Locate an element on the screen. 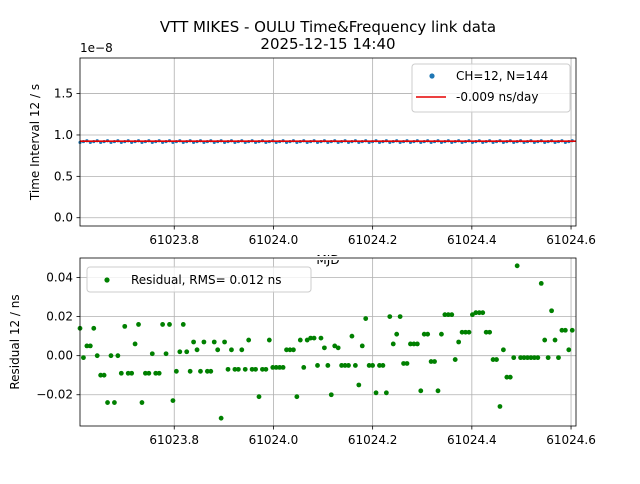 The image size is (640, 484). bottom-x-tick-label: 61024.2 is located at coordinates (373, 440).